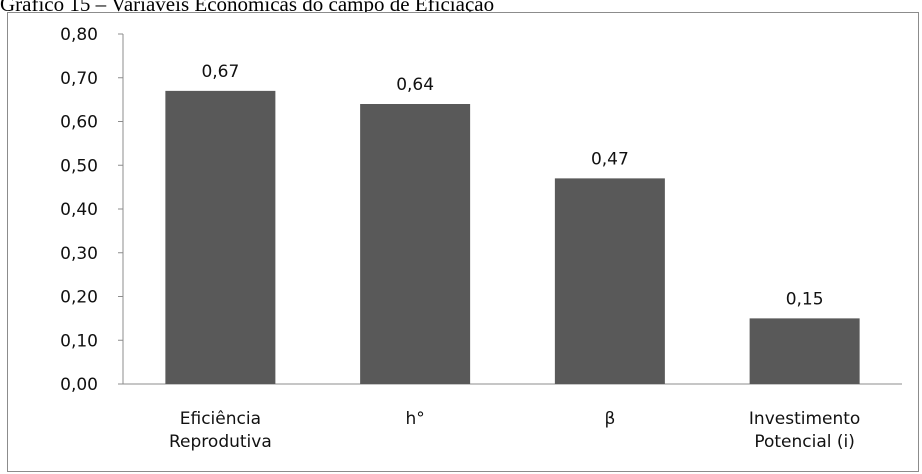  Describe the element at coordinates (79, 254) in the screenshot. I see `y-tick-label: 0,30` at that location.